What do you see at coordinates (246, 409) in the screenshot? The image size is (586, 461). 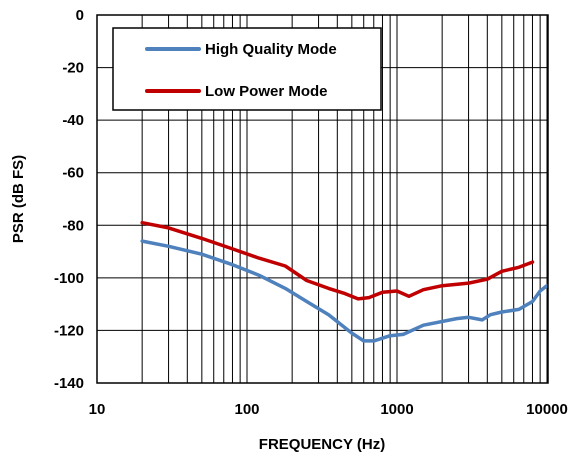 I see `x-tick-label: 100` at bounding box center [246, 409].